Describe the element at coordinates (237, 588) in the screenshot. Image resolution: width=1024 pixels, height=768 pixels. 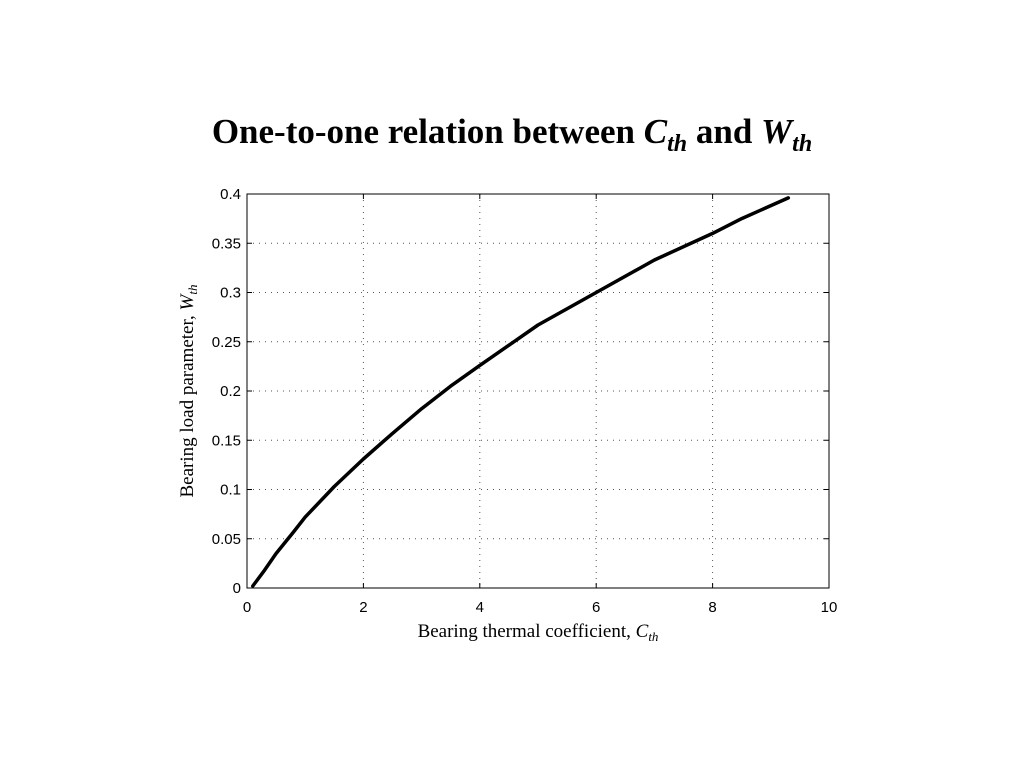
I see `y-tick-label: 0` at that location.